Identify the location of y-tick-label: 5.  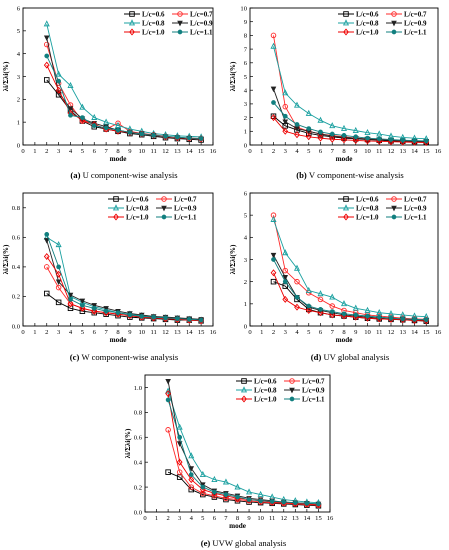
(19, 31).